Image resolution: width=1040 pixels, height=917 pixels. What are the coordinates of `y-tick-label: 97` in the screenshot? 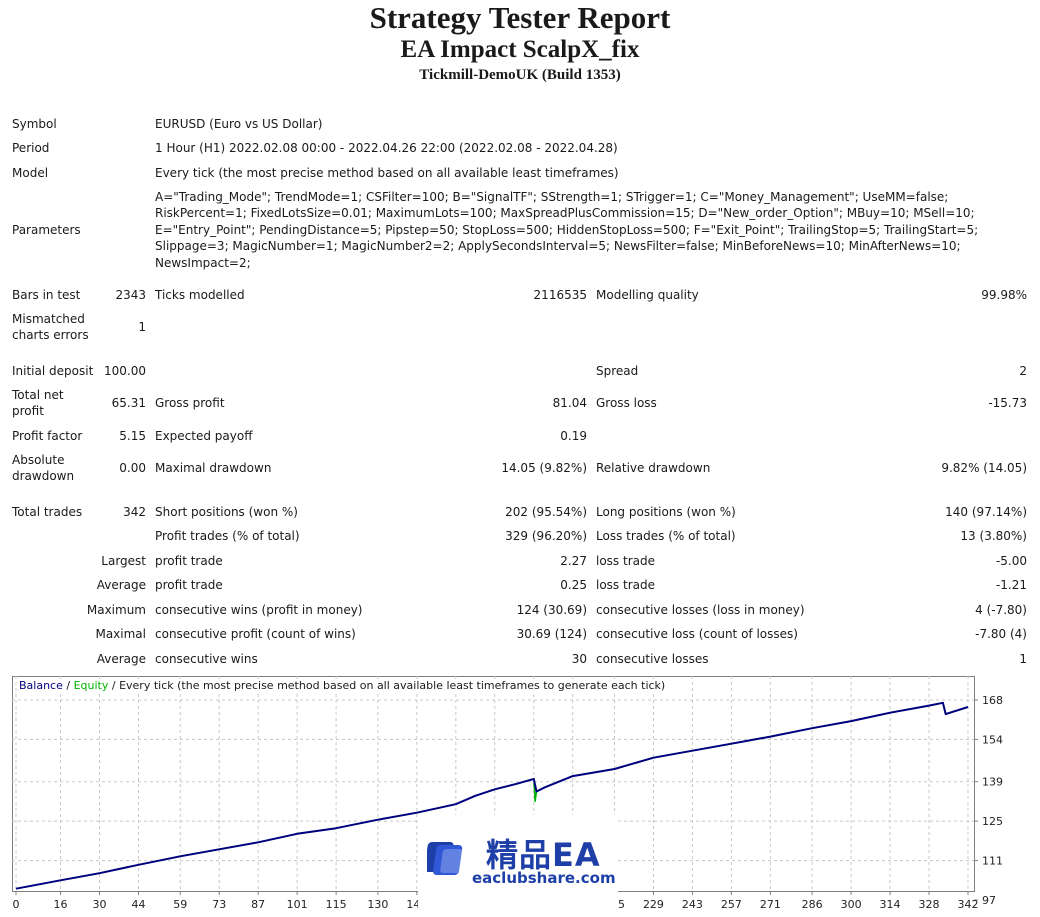 It's located at (989, 900).